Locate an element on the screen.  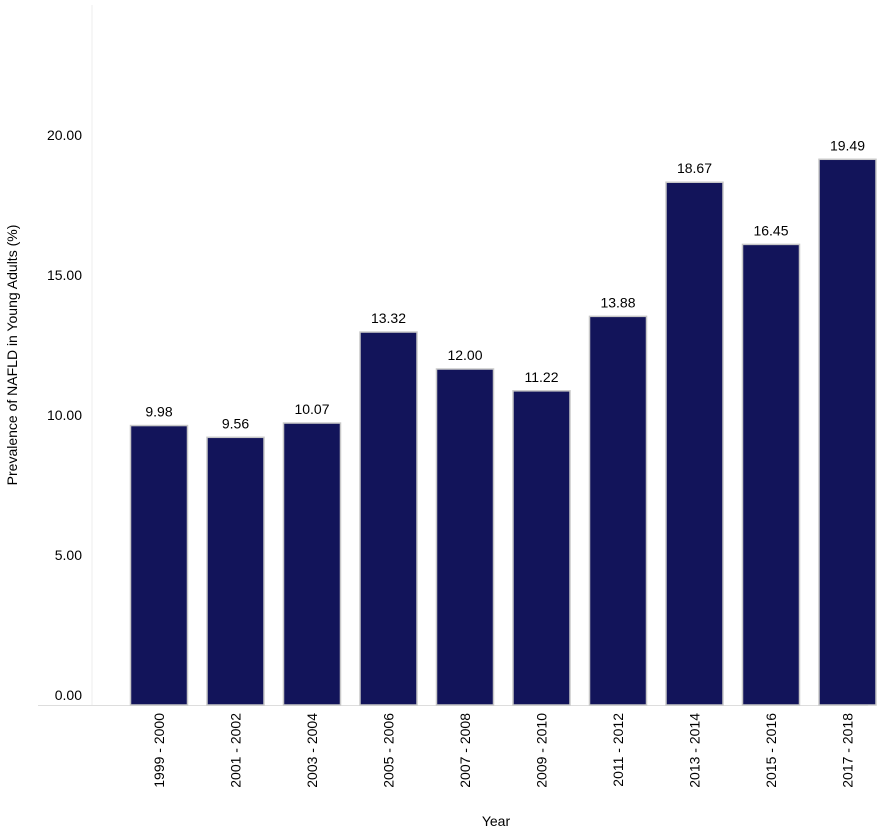
x-axis-title: Year is located at coordinates (496, 821).